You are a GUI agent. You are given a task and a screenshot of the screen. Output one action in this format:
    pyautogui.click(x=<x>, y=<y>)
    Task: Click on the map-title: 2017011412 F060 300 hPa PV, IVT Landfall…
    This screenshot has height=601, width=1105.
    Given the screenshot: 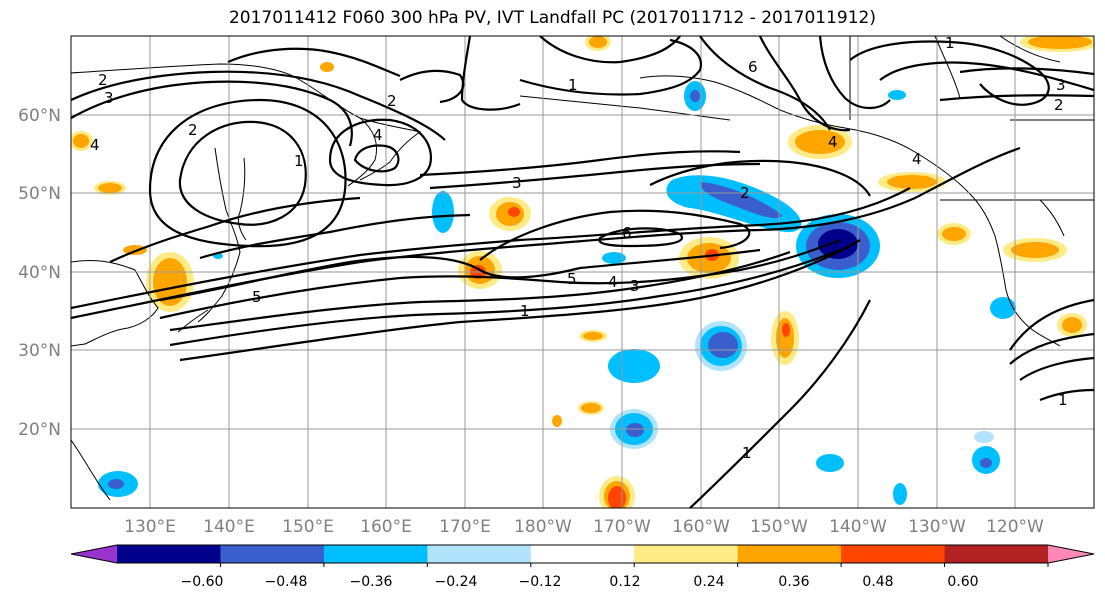 What is the action you would take?
    pyautogui.click(x=552, y=18)
    